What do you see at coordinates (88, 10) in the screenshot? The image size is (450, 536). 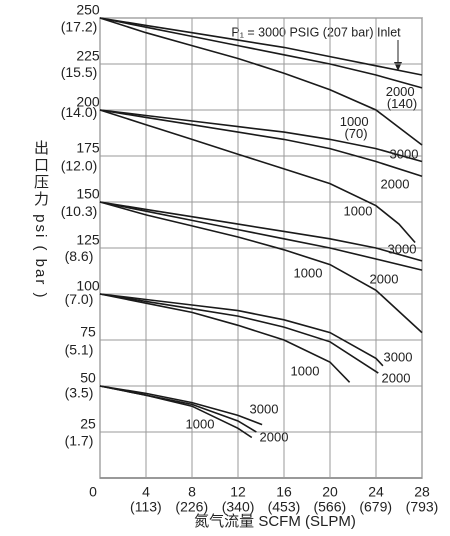 I see `y-tick-label: 250` at bounding box center [88, 10].